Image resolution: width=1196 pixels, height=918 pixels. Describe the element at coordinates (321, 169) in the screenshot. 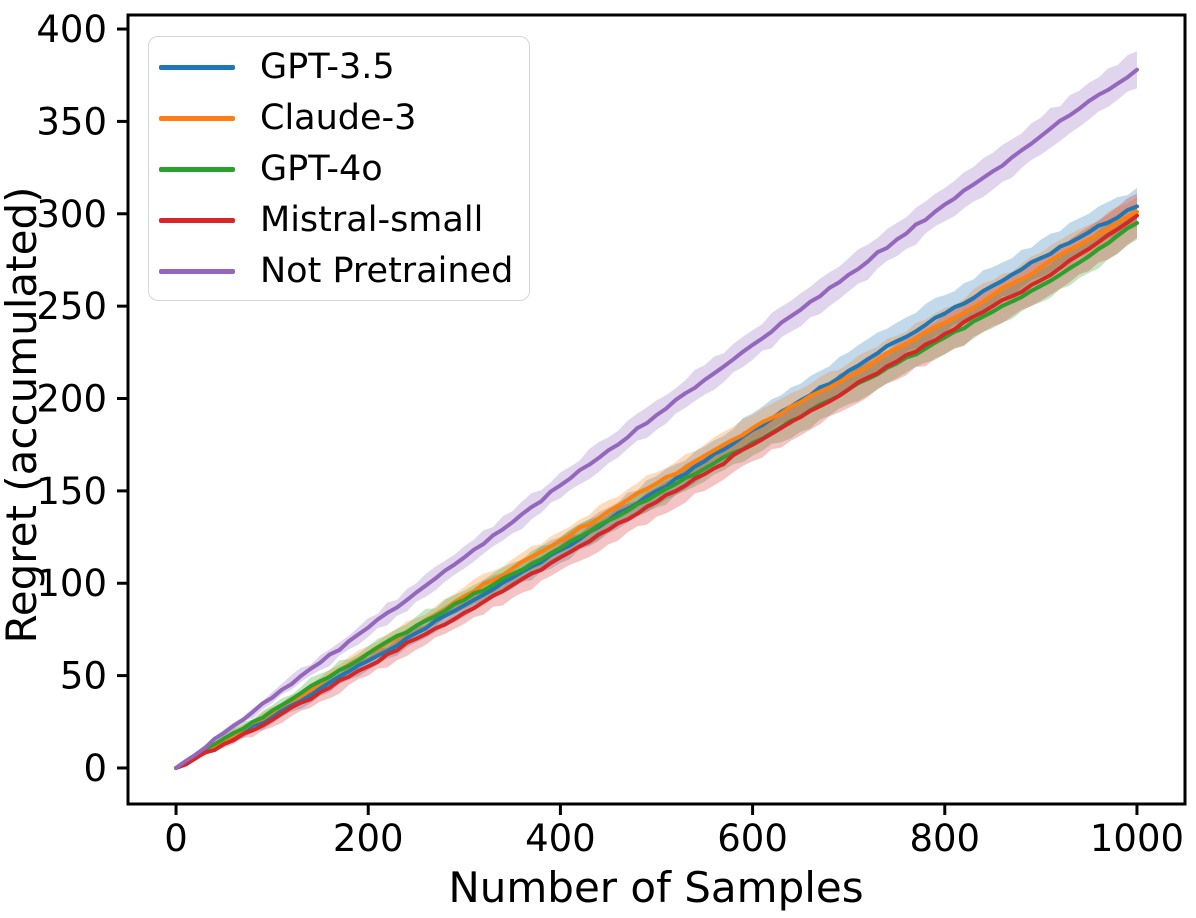

I see `legend-item-label: GPT-4o` at that location.